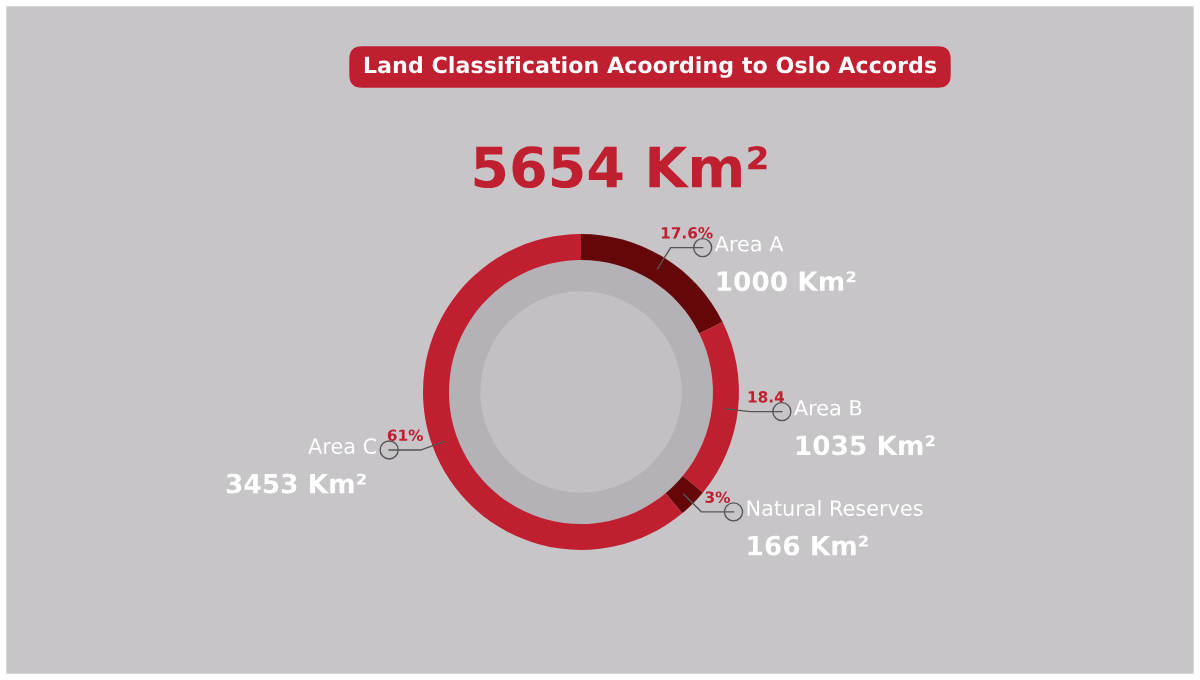 This screenshot has width=1200, height=680. What do you see at coordinates (828, 408) in the screenshot?
I see `slice-label: Area B` at bounding box center [828, 408].